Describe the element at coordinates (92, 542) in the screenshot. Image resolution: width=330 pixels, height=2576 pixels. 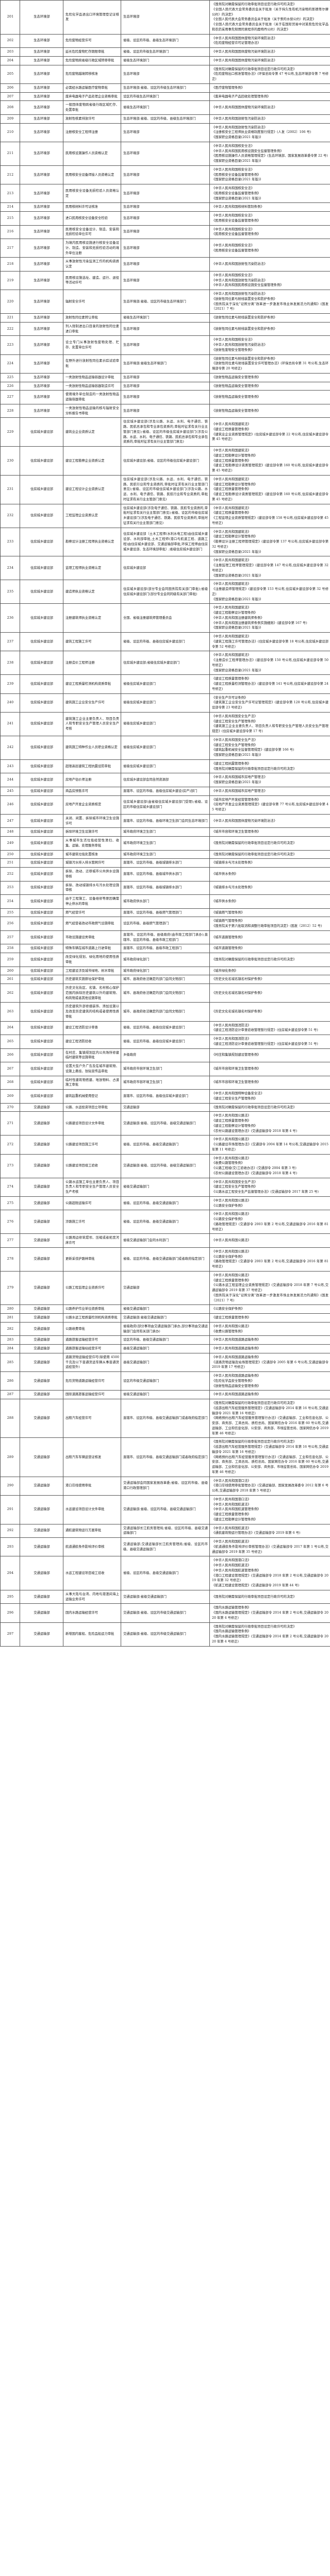
I see `cell-item-name: 勘察设计注册工程师执业资格认定` at that location.